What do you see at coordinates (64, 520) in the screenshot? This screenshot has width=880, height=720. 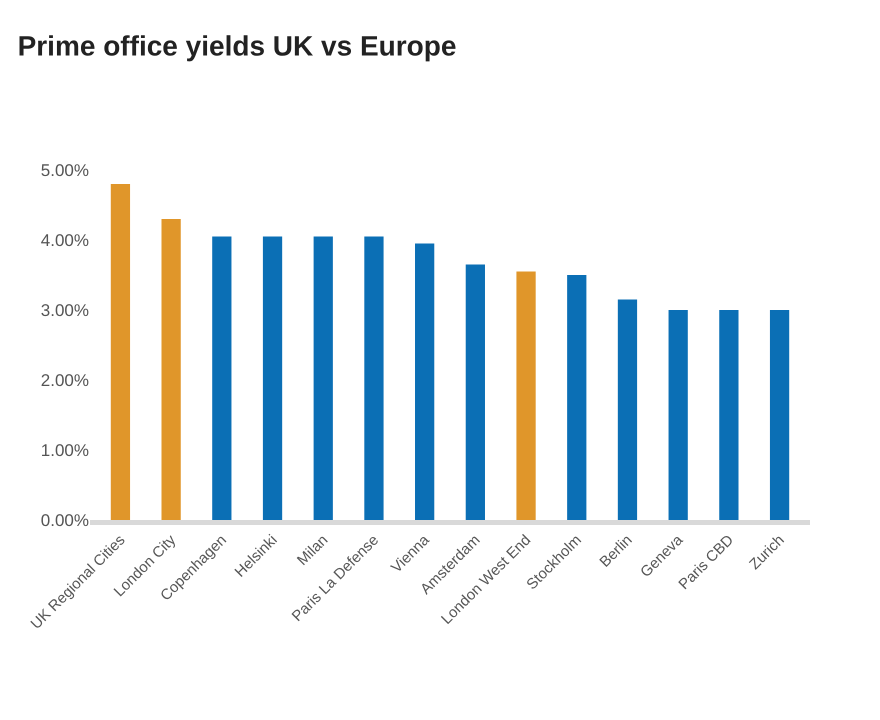 I see `y-tick-label: 0.00%` at bounding box center [64, 520].